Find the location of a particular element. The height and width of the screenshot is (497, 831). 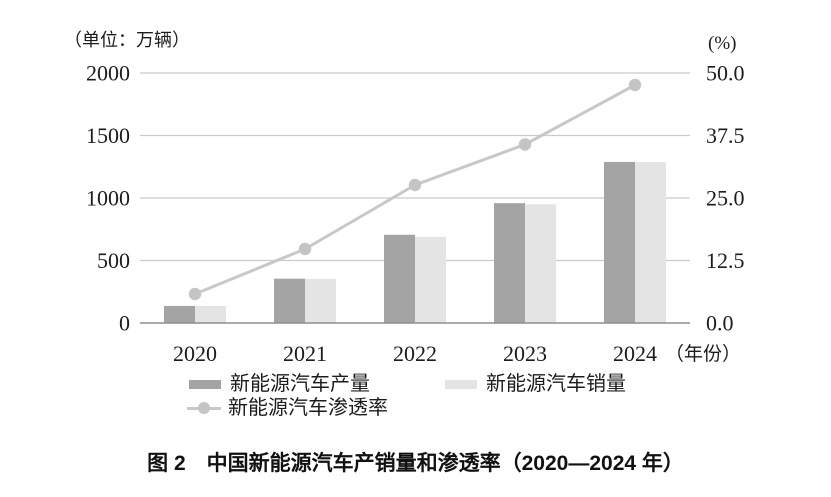

right-tick-0.0: 0.0 is located at coordinates (720, 323).